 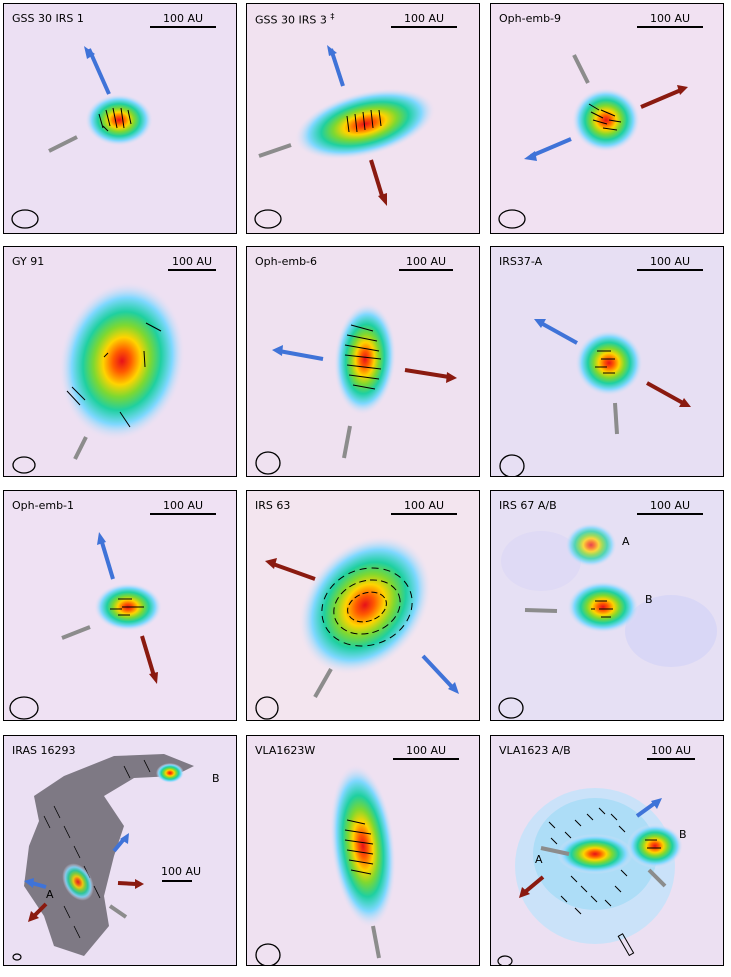 What do you see at coordinates (44, 750) in the screenshot?
I see `panel-label: IRAS 16293` at bounding box center [44, 750].